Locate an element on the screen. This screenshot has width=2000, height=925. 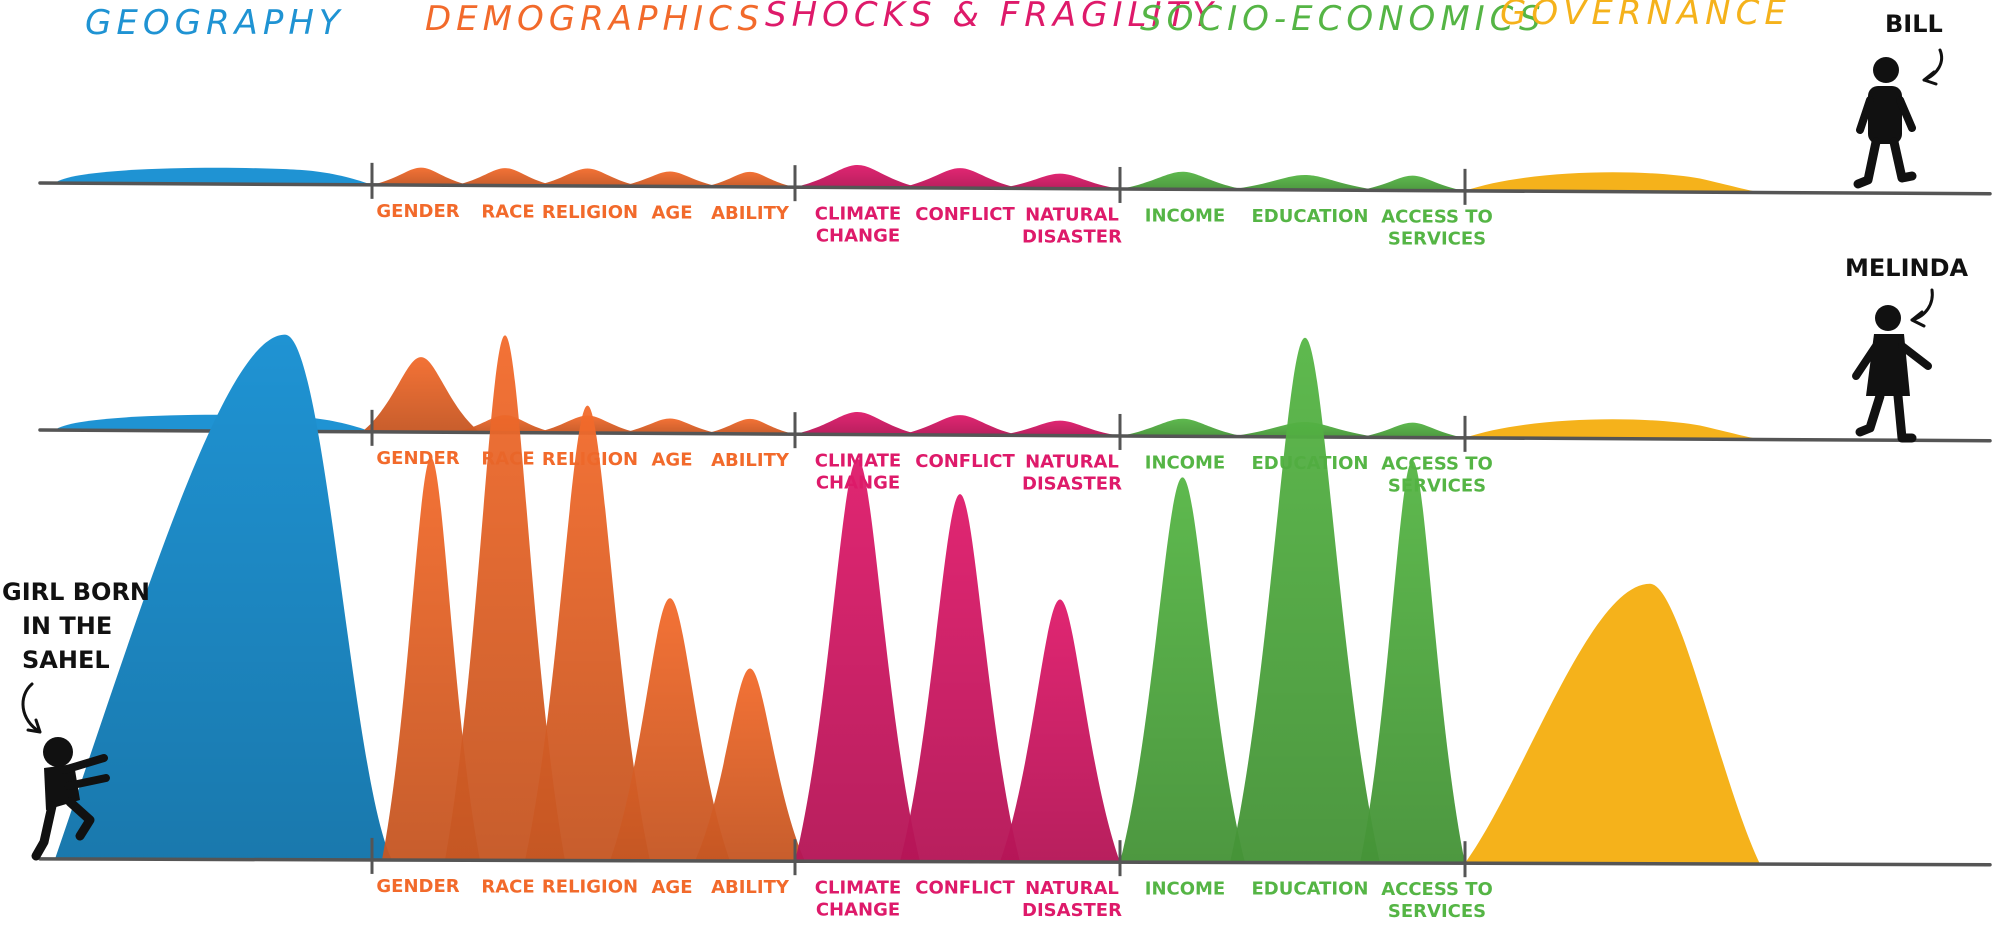
person-label-girl-line-1: GIRL BORN is located at coordinates (76, 592).